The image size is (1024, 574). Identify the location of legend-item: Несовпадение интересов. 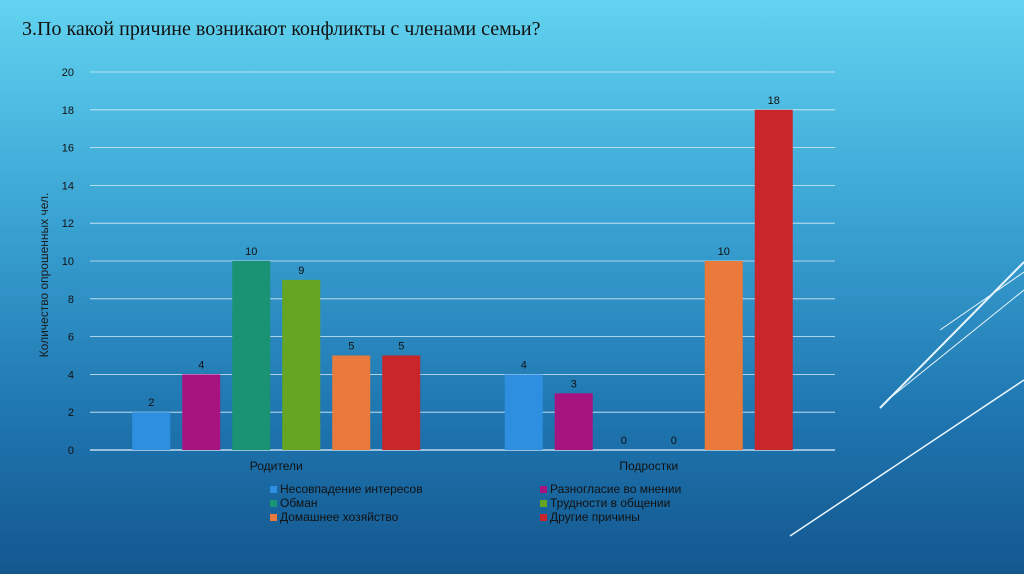
(346, 489).